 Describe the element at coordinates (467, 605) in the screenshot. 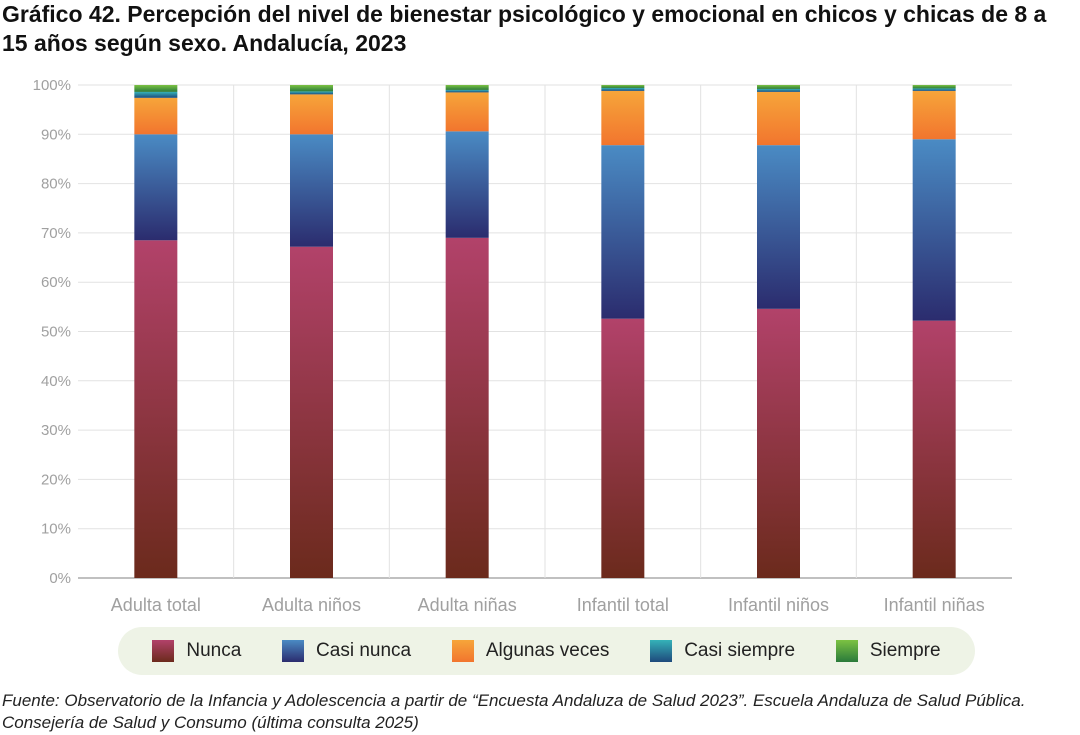

I see `x-category-label: Adulta niñas` at that location.